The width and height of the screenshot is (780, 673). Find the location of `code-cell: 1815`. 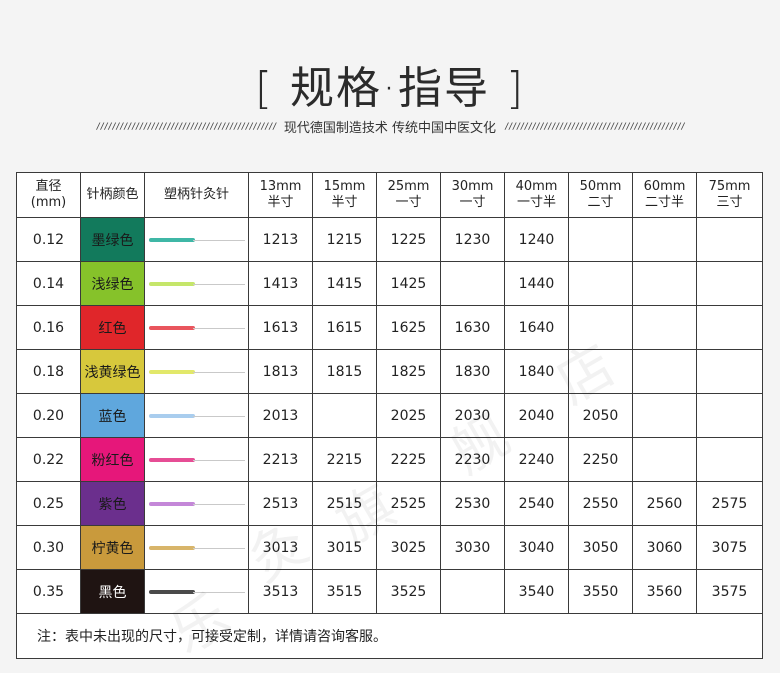

code-cell: 1815 is located at coordinates (344, 371).